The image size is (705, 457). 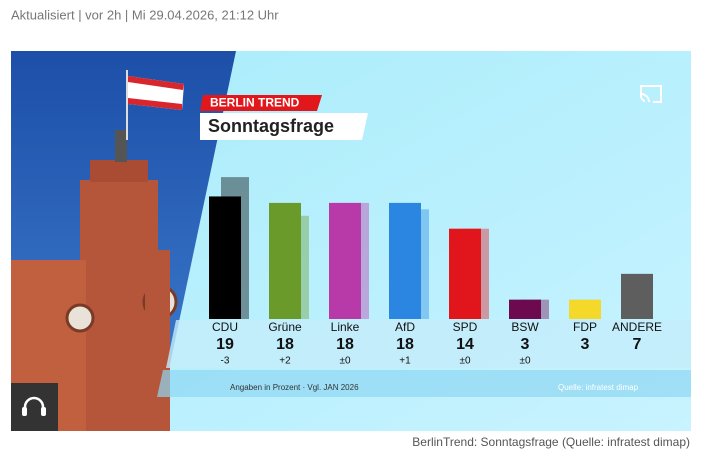 What do you see at coordinates (285, 327) in the screenshot?
I see `category-label: Grüne` at bounding box center [285, 327].